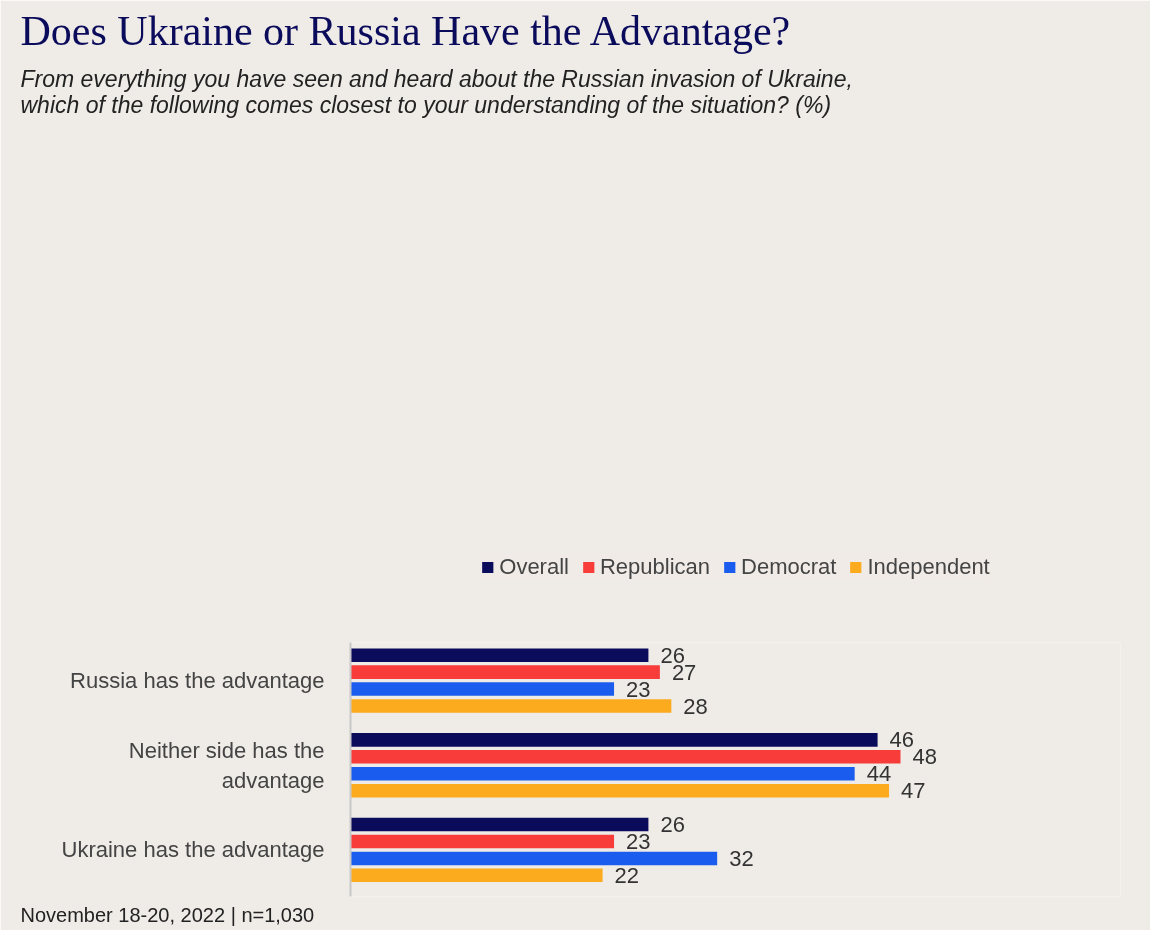  I want to click on data-label: 48, so click(924, 757).